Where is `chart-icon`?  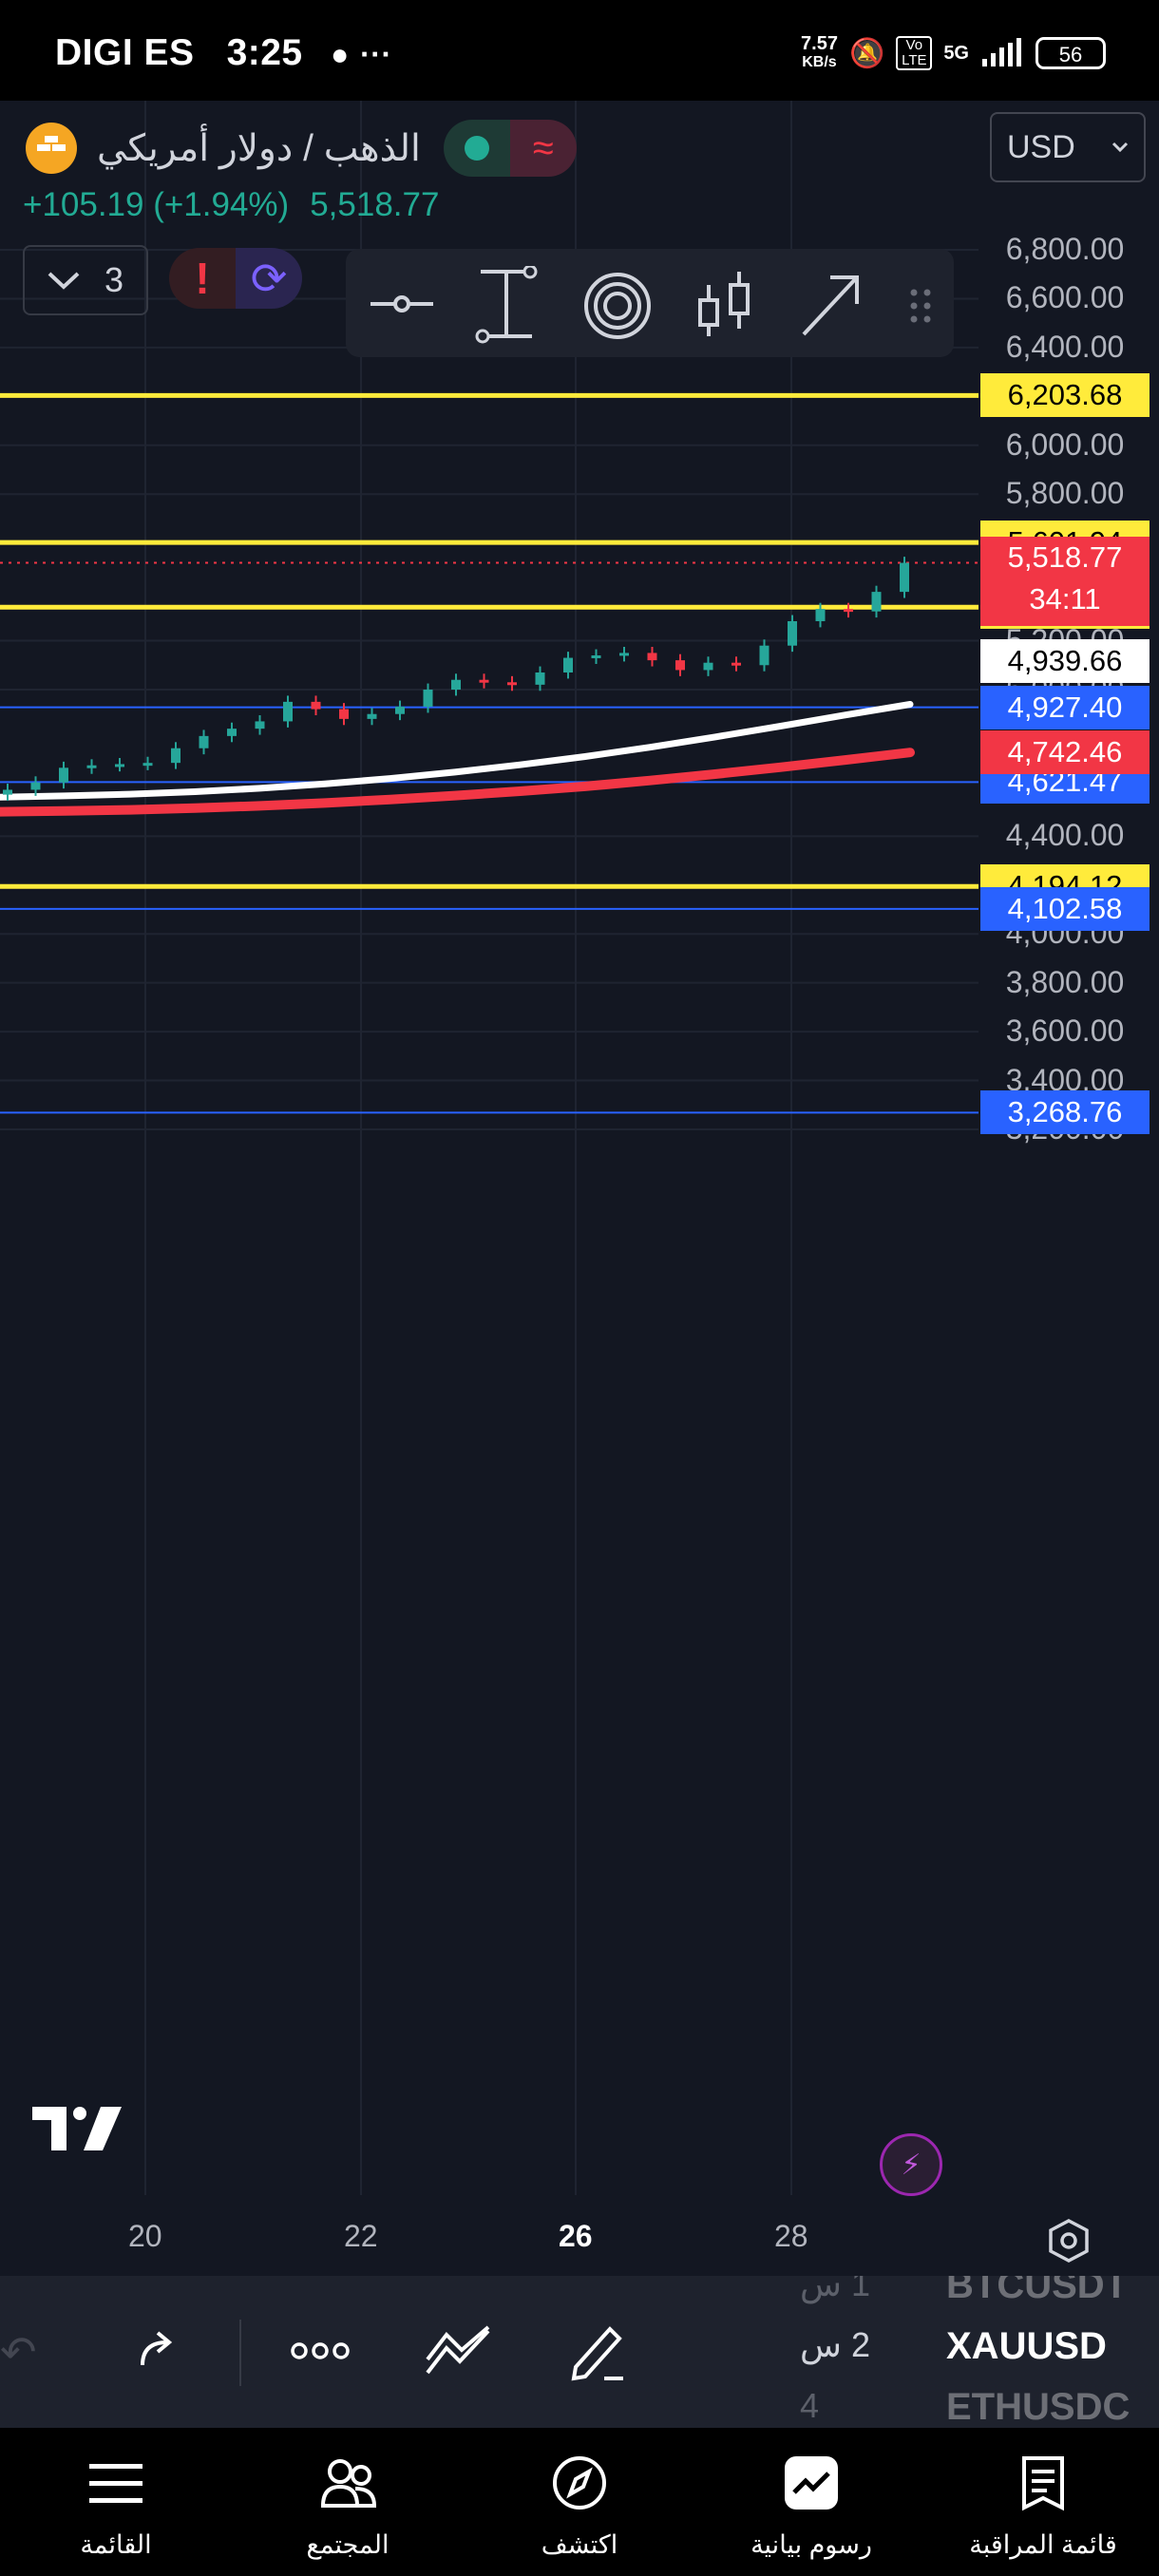 chart-icon is located at coordinates (811, 2483).